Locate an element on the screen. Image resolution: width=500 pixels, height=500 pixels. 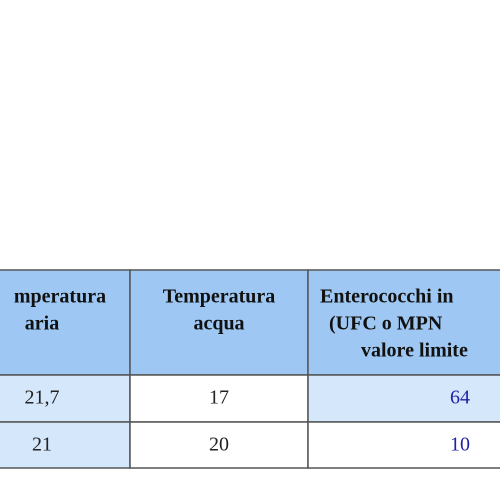
header-text: aria is located at coordinates (42, 324).